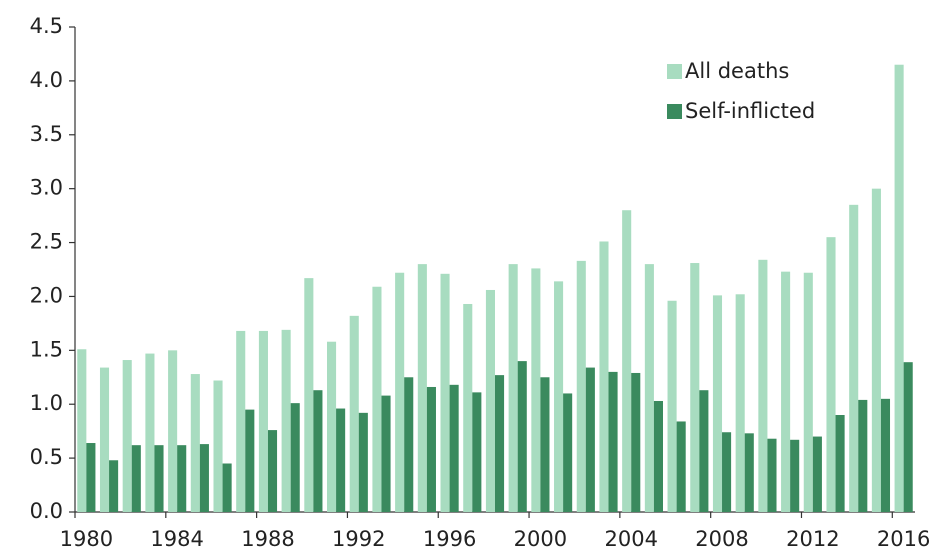  I want to click on x-tick-label: 2000, so click(540, 539).